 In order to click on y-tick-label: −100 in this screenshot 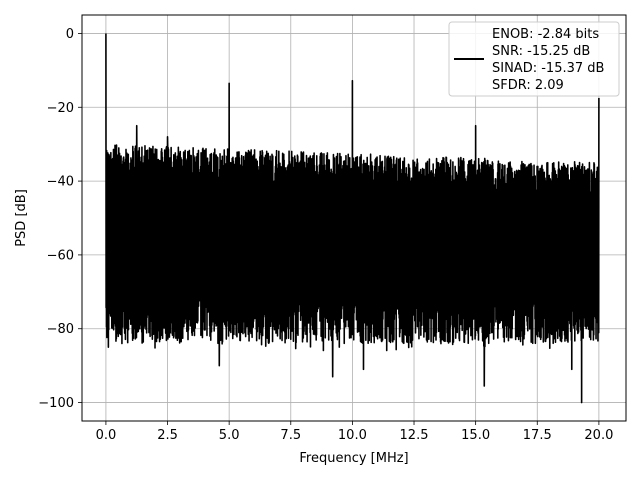, I will do `click(56, 403)`.